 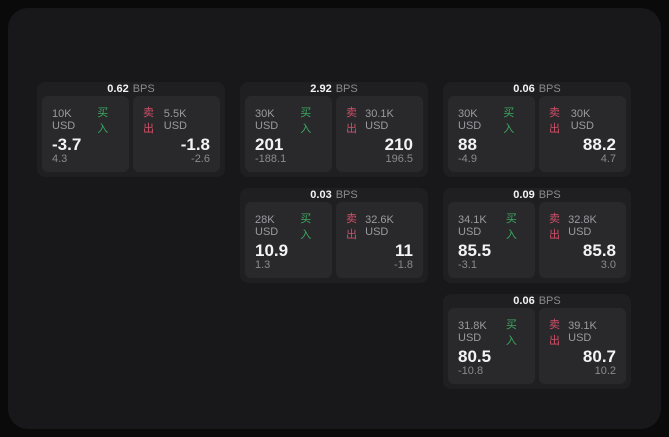 I want to click on sell-delta-value: 196.5, so click(x=399, y=159).